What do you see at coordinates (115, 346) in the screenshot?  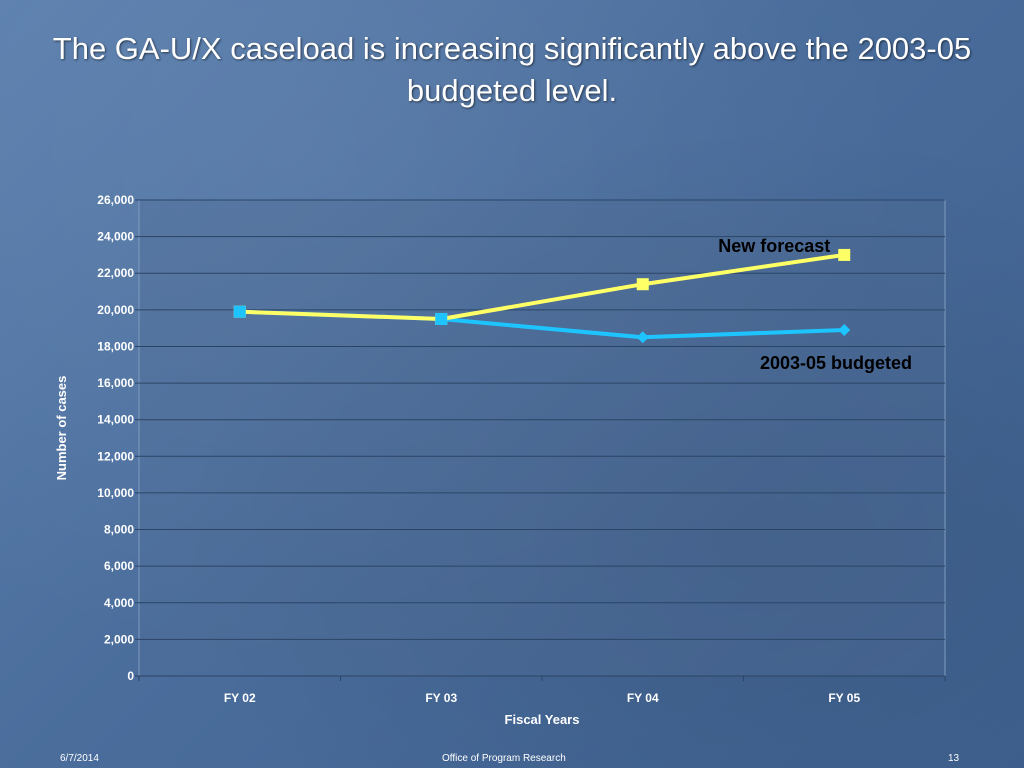 I see `y-tick-label: 18,000` at bounding box center [115, 346].